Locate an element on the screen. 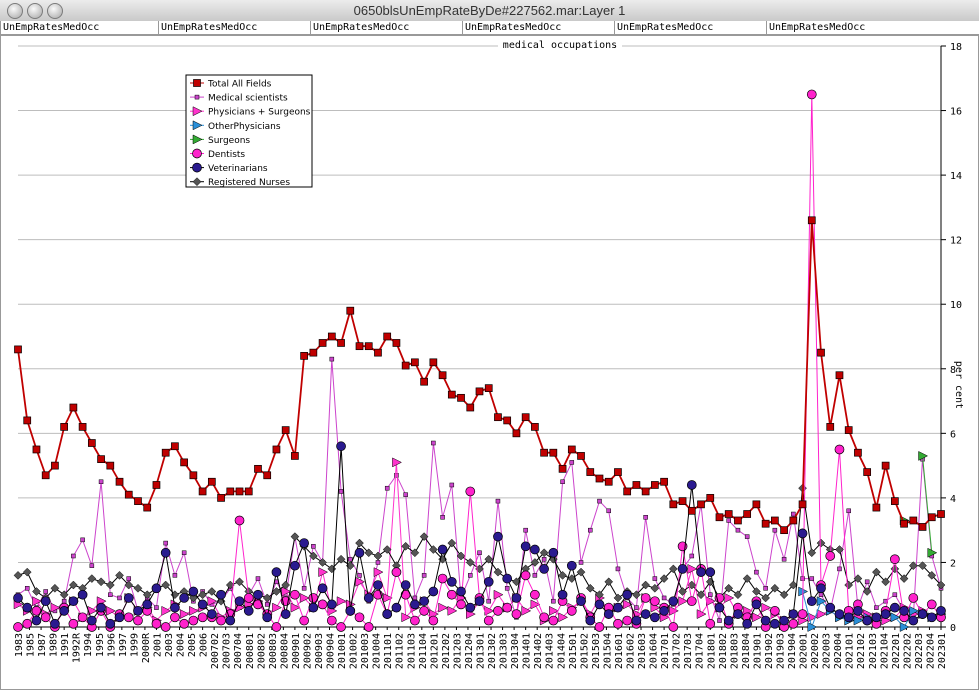 This screenshot has height=690, width=979. data-point-surgeons is located at coordinates (932, 552).